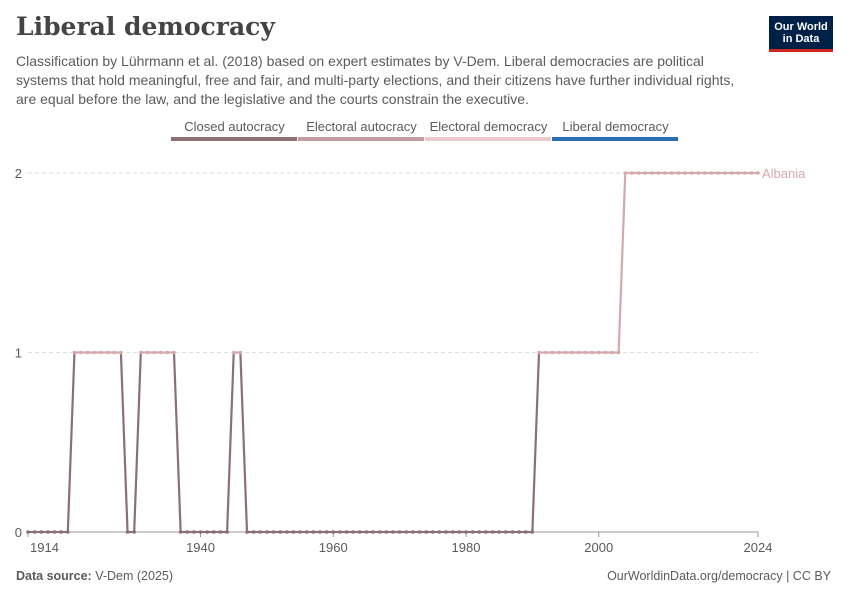 This screenshot has width=850, height=600. Describe the element at coordinates (801, 34) in the screenshot. I see `owid-logo: Our World in Data` at that location.